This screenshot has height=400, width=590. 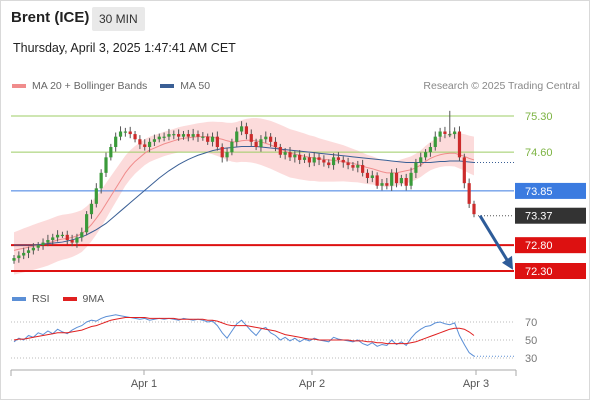 I want to click on x-axis-label: Apr 2, so click(x=312, y=384).